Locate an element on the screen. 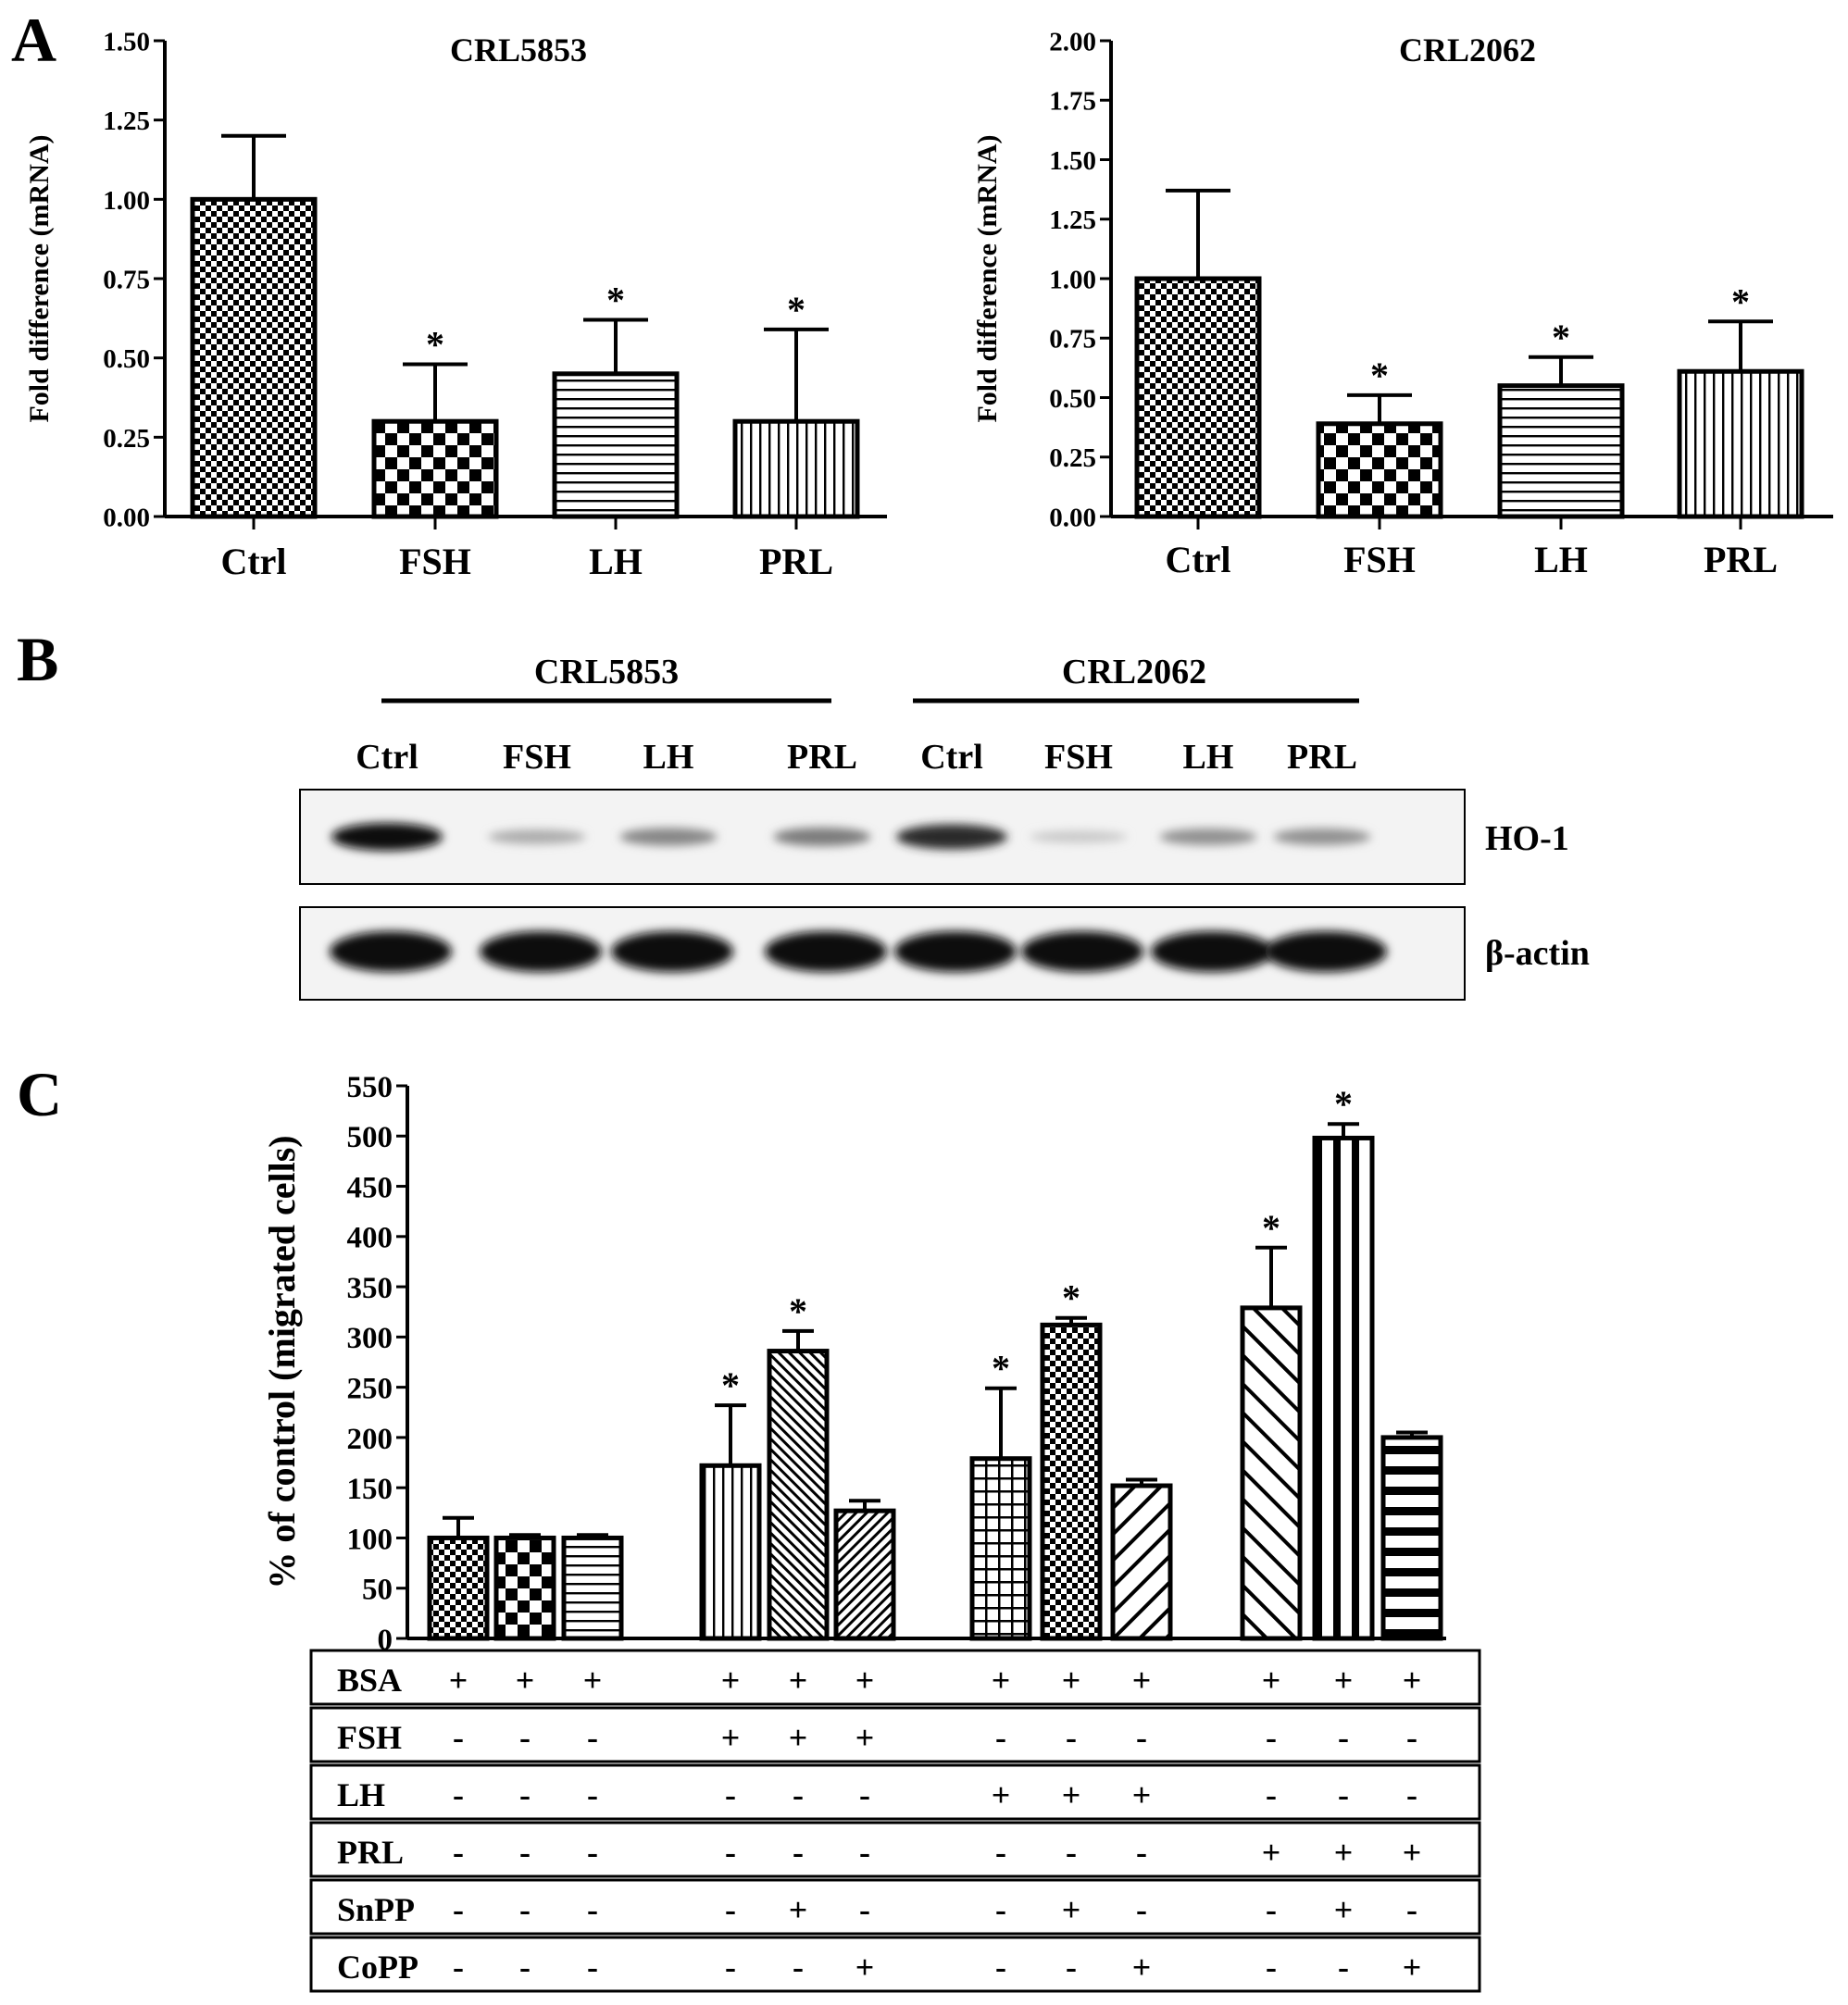  y-tick-label: 350 is located at coordinates (370, 1289).